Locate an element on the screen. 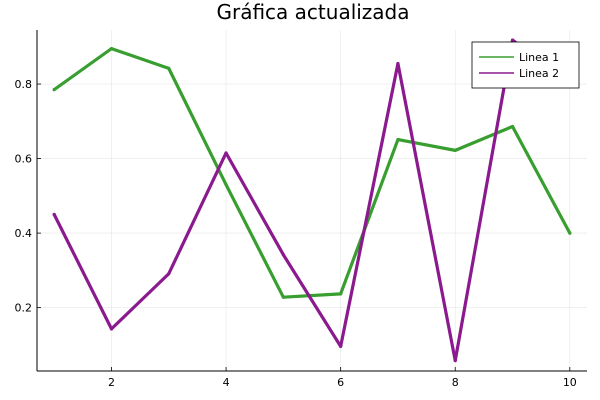  y-tick-label: 0.4 is located at coordinates (24, 233).